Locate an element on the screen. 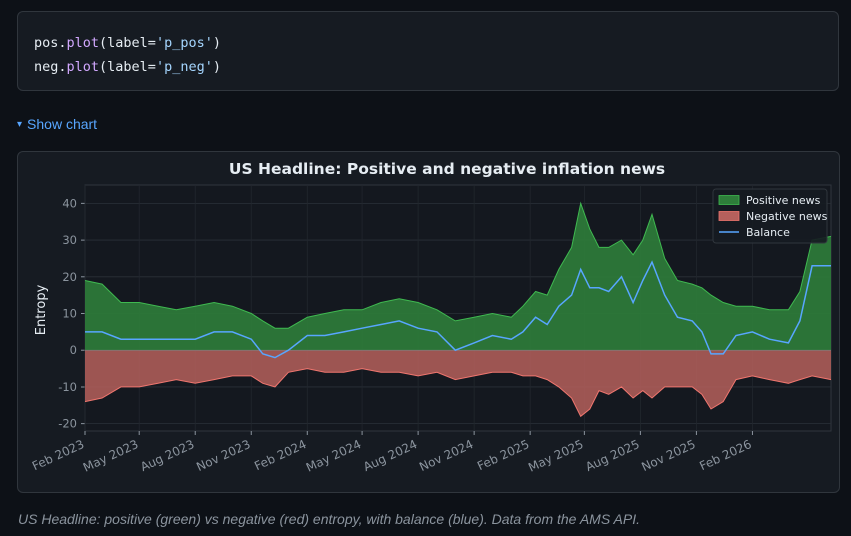  chart-legend: Positive news Negative news Balance is located at coordinates (770, 216).